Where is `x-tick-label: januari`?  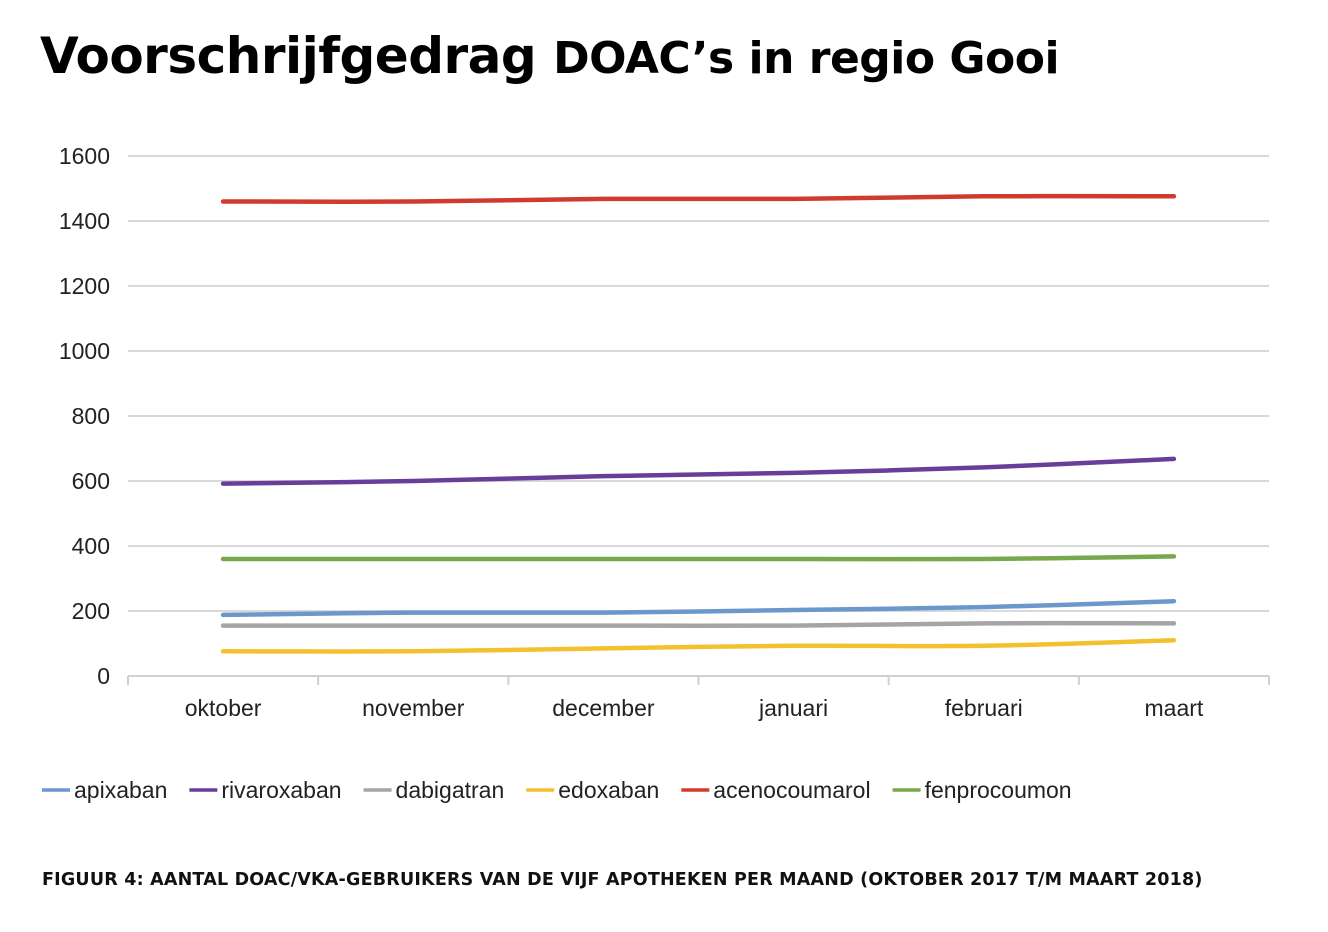 x-tick-label: januari is located at coordinates (793, 708).